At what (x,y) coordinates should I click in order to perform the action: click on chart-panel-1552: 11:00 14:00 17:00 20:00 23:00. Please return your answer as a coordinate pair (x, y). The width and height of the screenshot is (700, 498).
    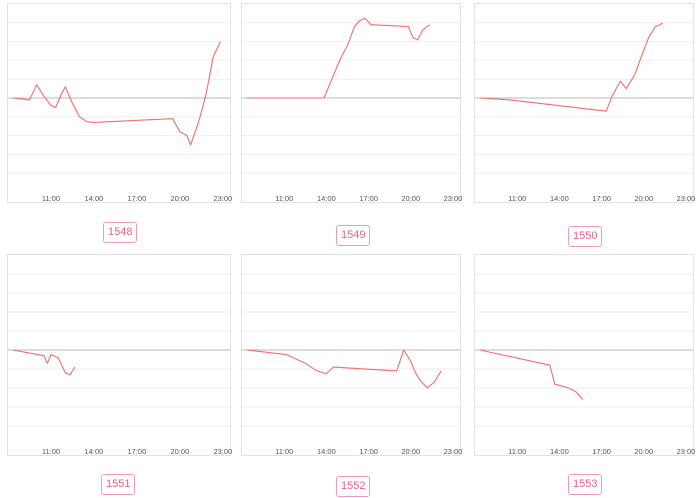
    Looking at the image, I should click on (352, 355).